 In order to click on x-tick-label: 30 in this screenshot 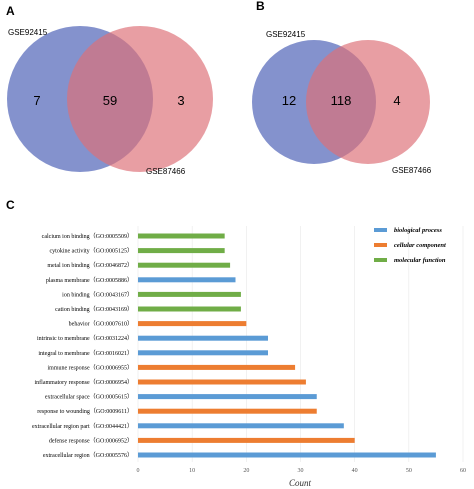, I will do `click(301, 471)`.